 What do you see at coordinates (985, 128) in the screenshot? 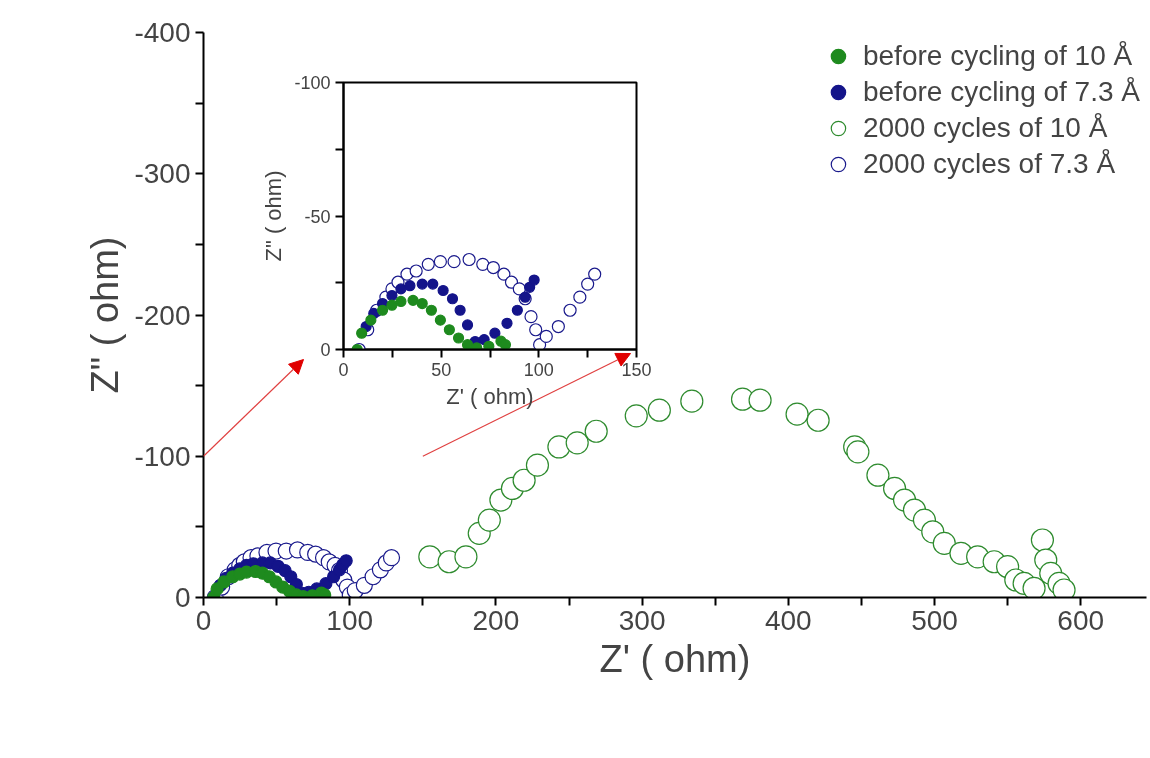
I see `legend-label: 2000 cycles of 10 Å` at bounding box center [985, 128].